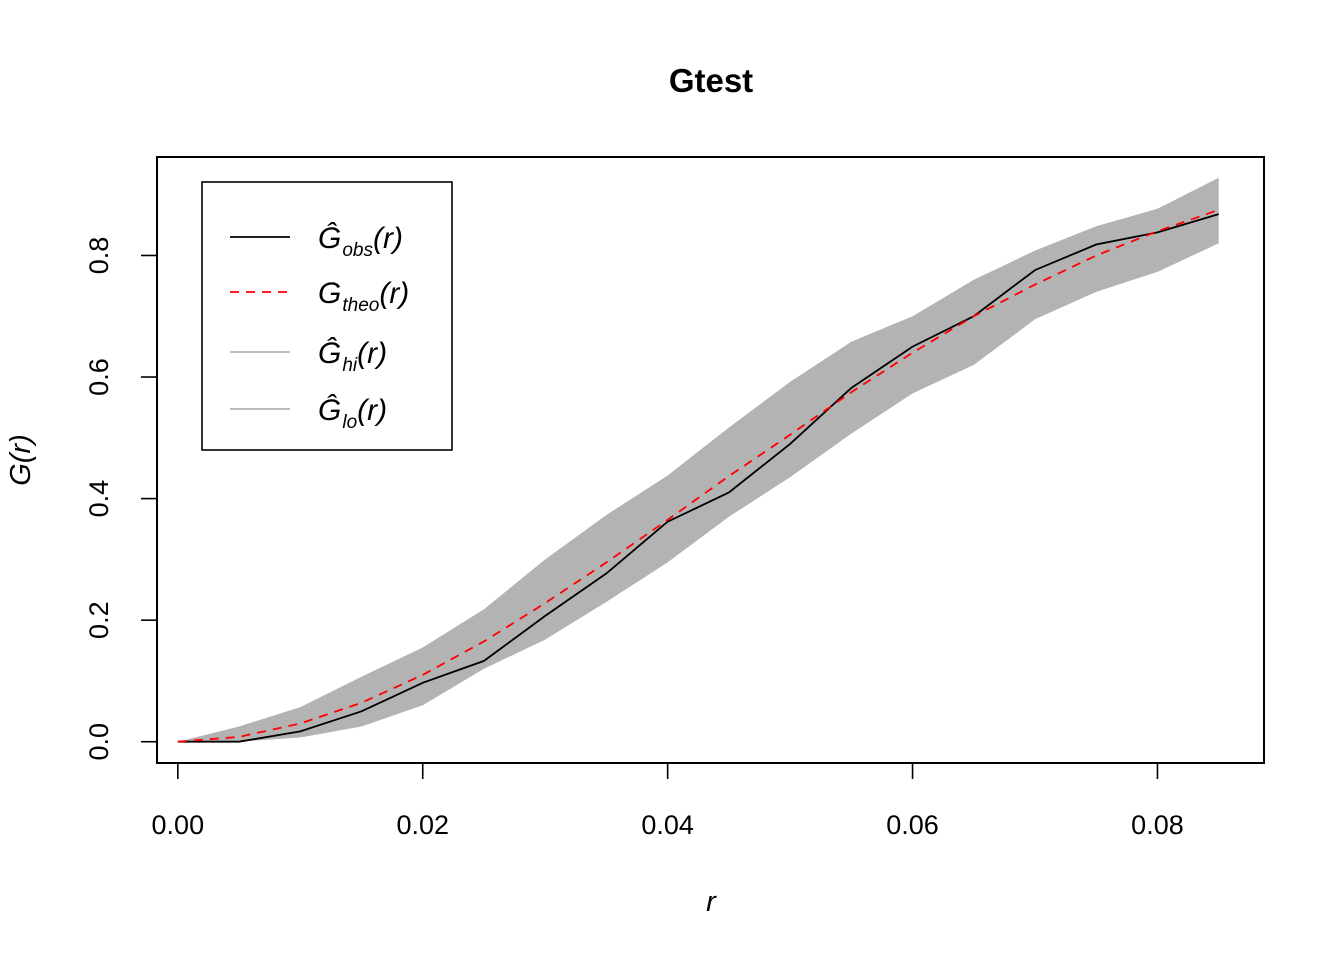 The image size is (1344, 960). I want to click on legend-box, so click(327, 316).